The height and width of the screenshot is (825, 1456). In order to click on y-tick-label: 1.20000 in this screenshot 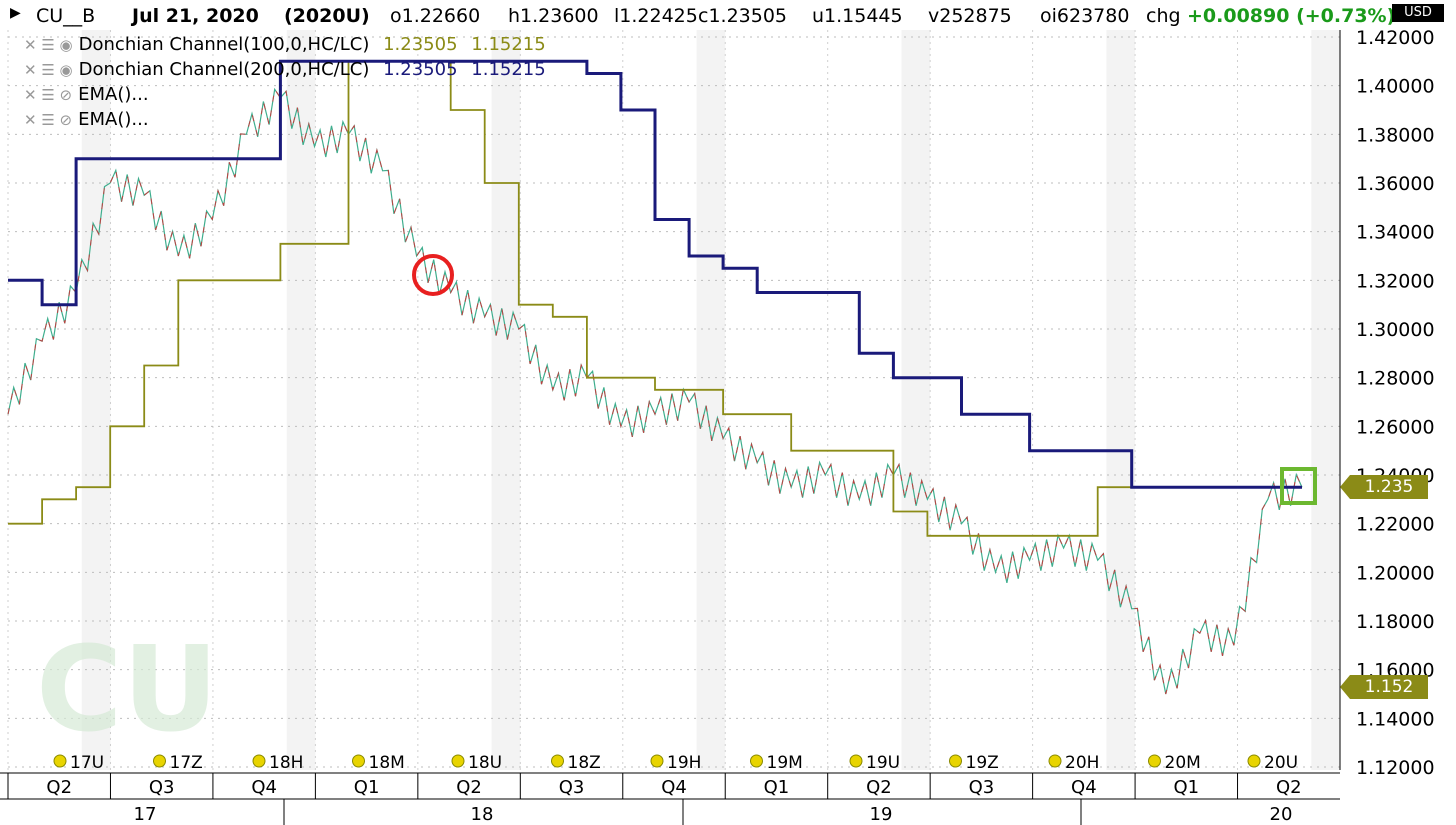, I will do `click(1395, 573)`.